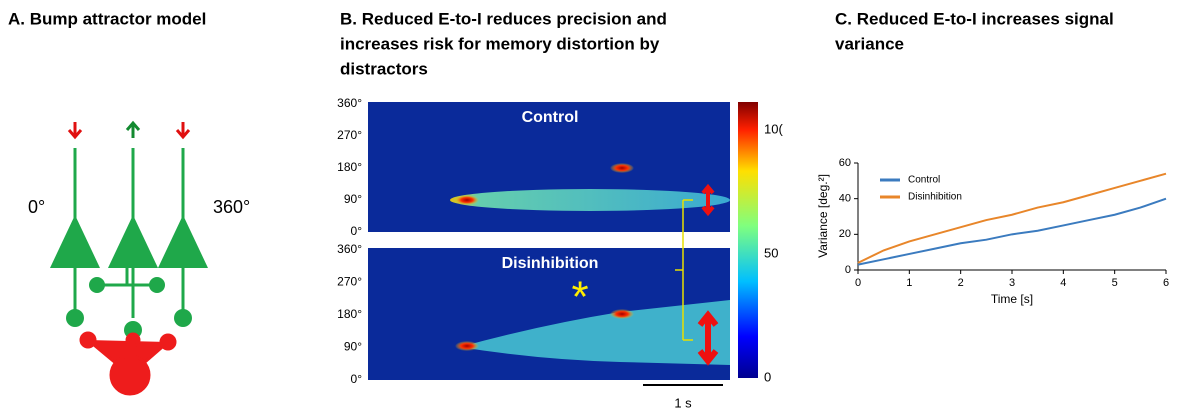  What do you see at coordinates (1063, 283) in the screenshot?
I see `x-tick-label: 4` at bounding box center [1063, 283].